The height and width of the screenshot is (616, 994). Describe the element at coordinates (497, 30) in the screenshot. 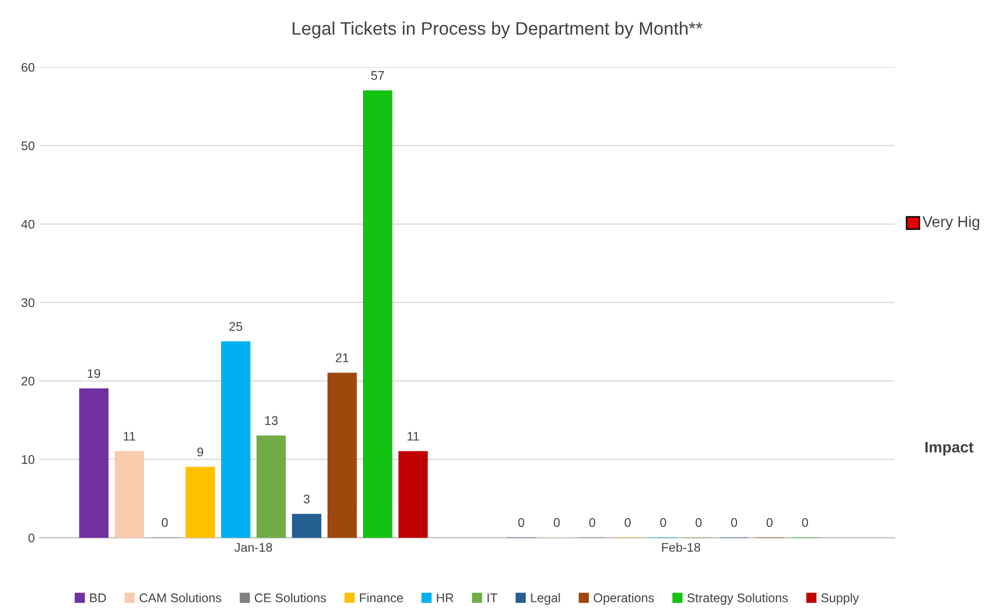

I see `chart-title: Legal Tickets in Process by Department by Month**` at that location.